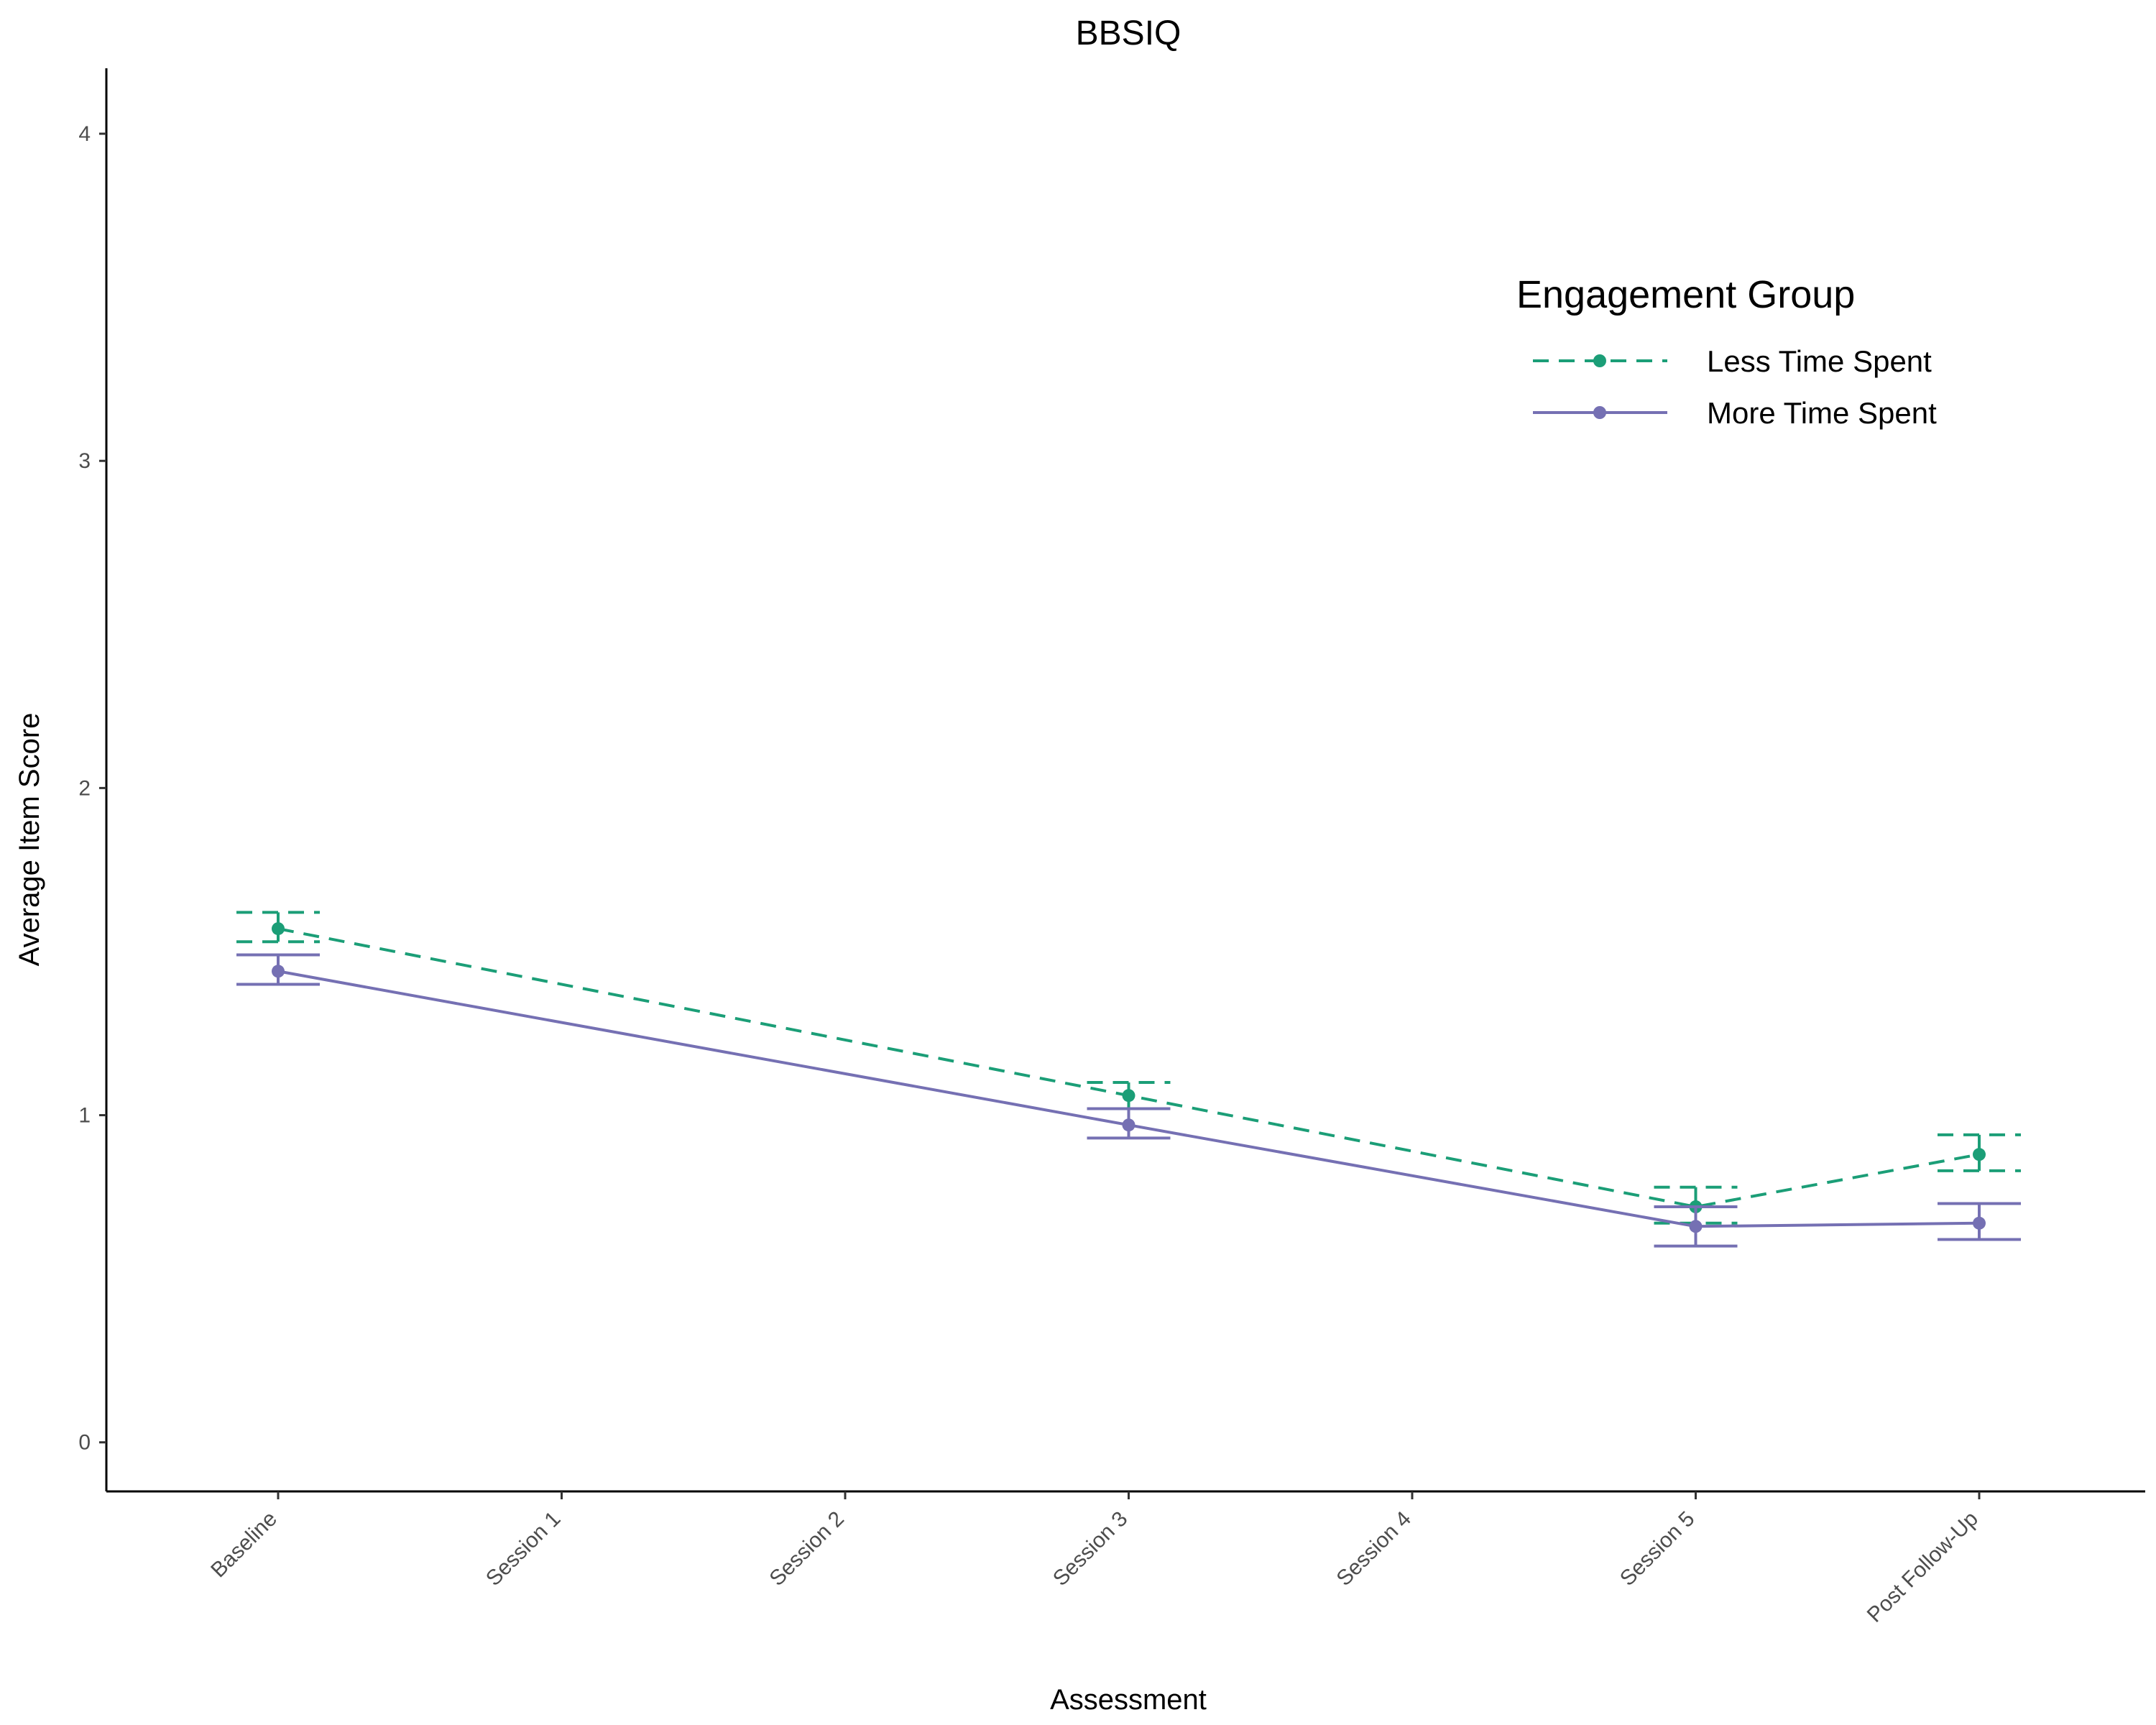 This screenshot has height=1725, width=2156. I want to click on series-group, so click(1128, 1100).